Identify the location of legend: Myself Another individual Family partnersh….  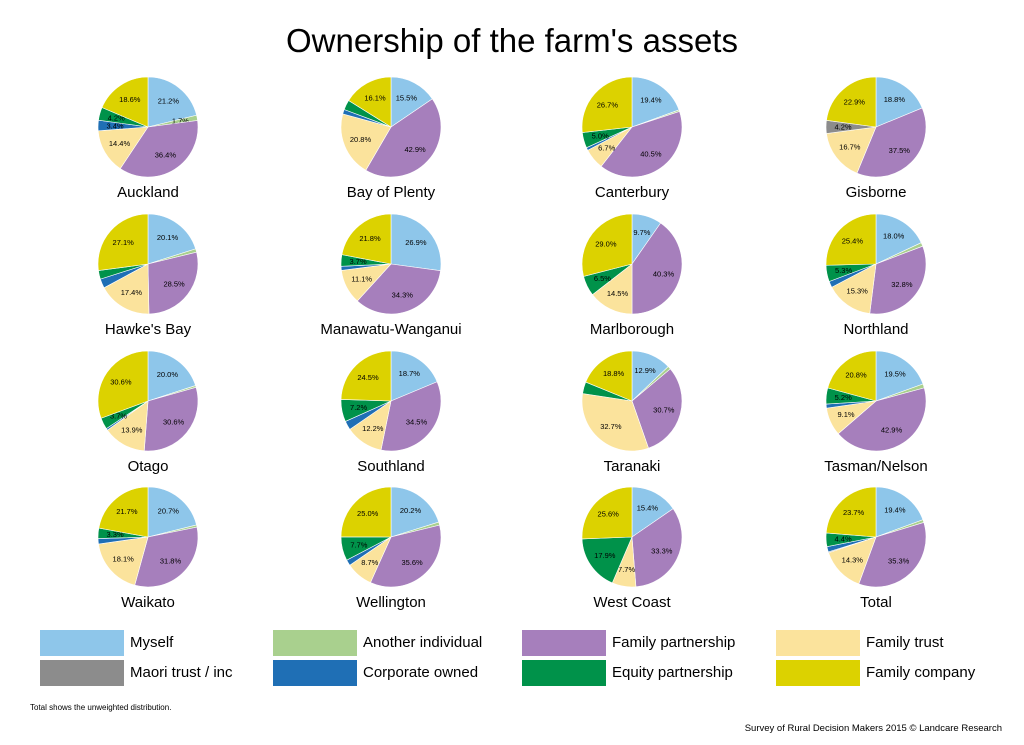
(512, 658).